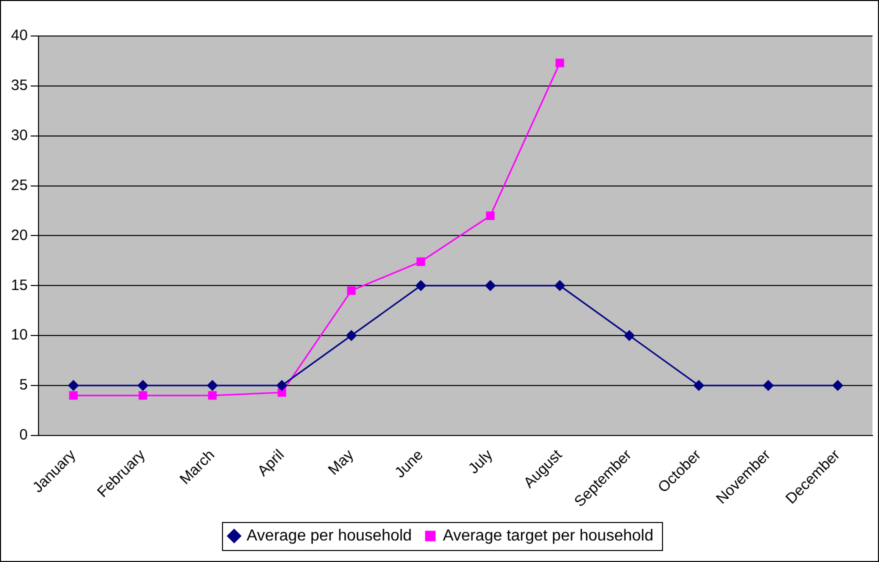 The width and height of the screenshot is (879, 562). What do you see at coordinates (23, 385) in the screenshot?
I see `y-tick-label: 5` at bounding box center [23, 385].